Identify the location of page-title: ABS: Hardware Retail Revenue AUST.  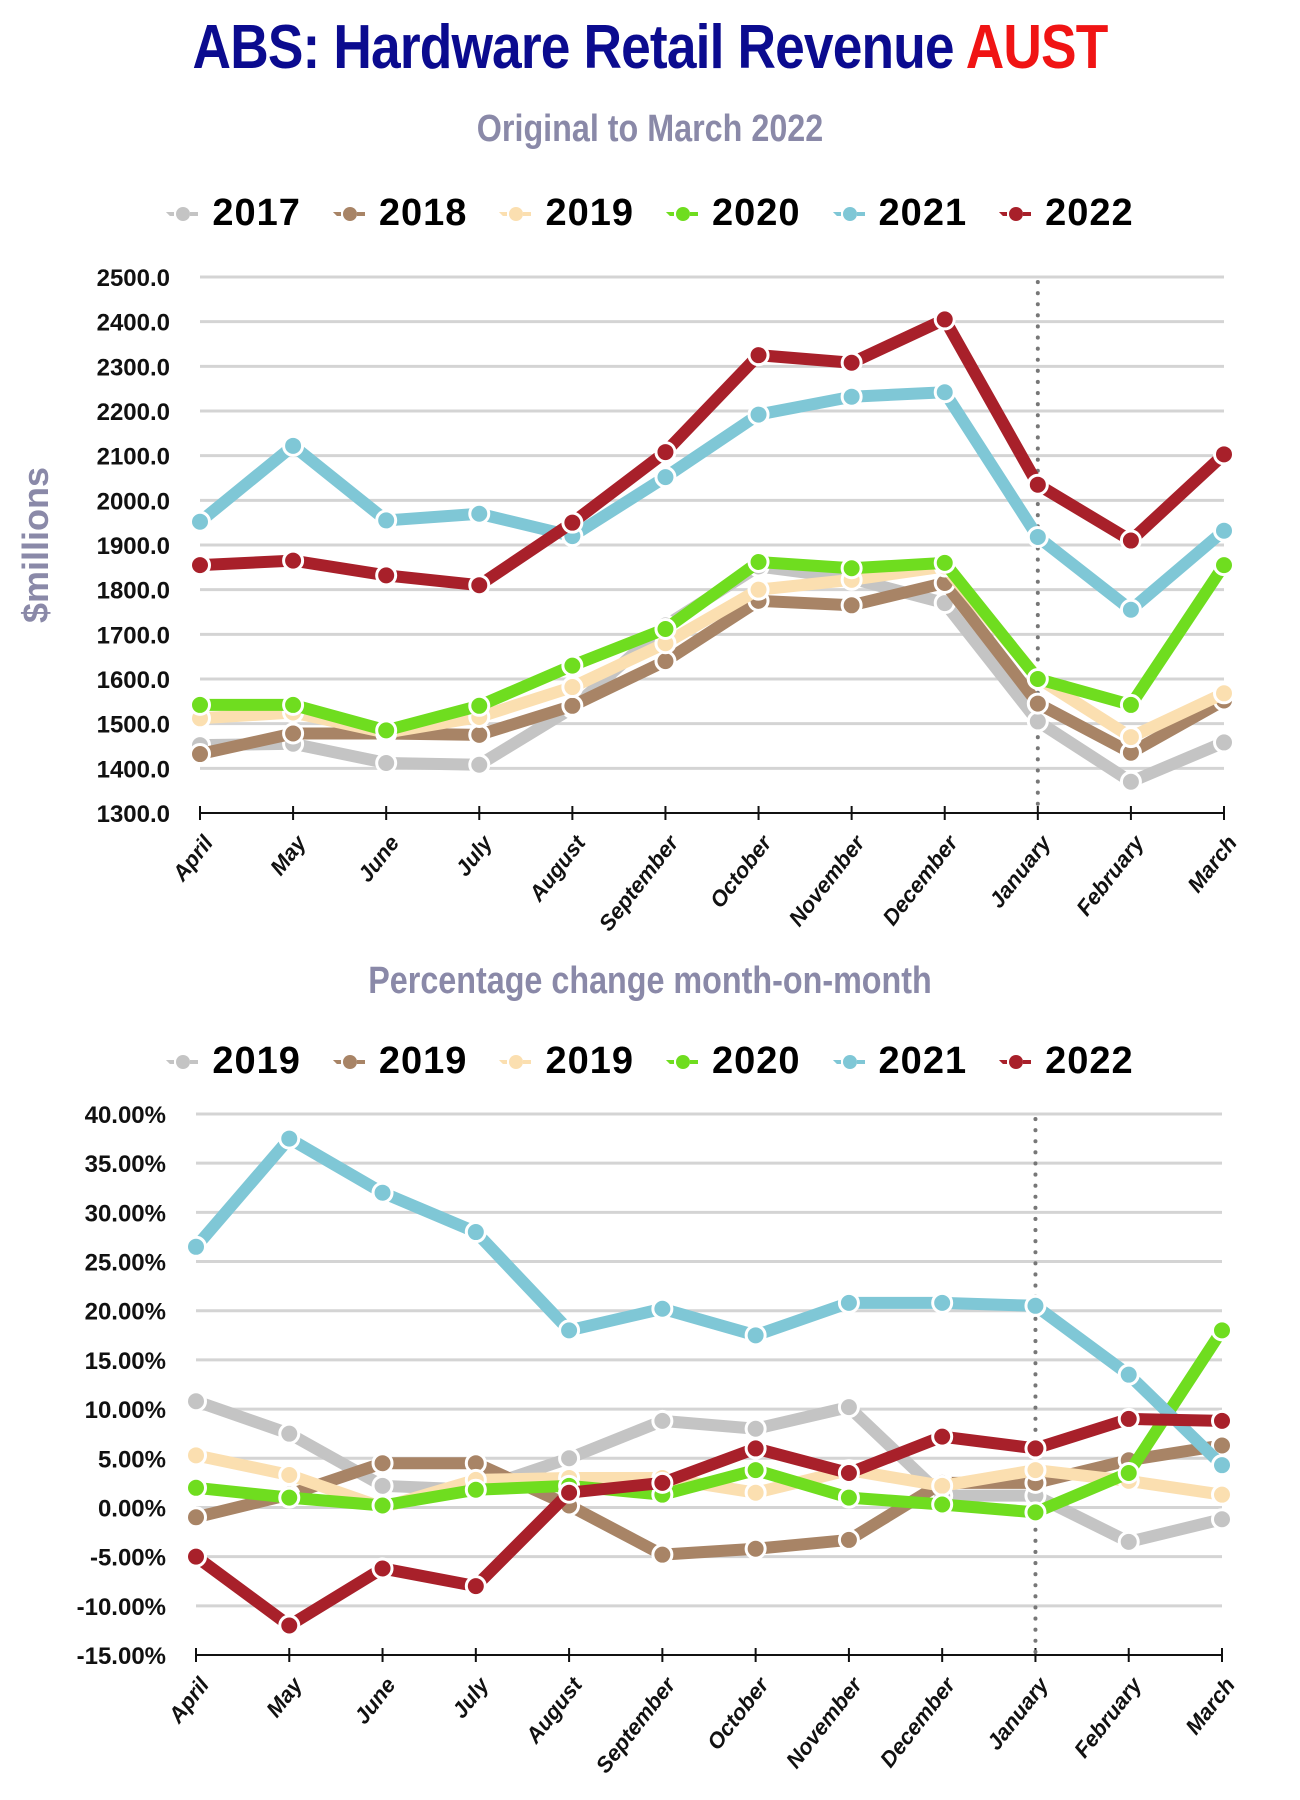
(650, 47).